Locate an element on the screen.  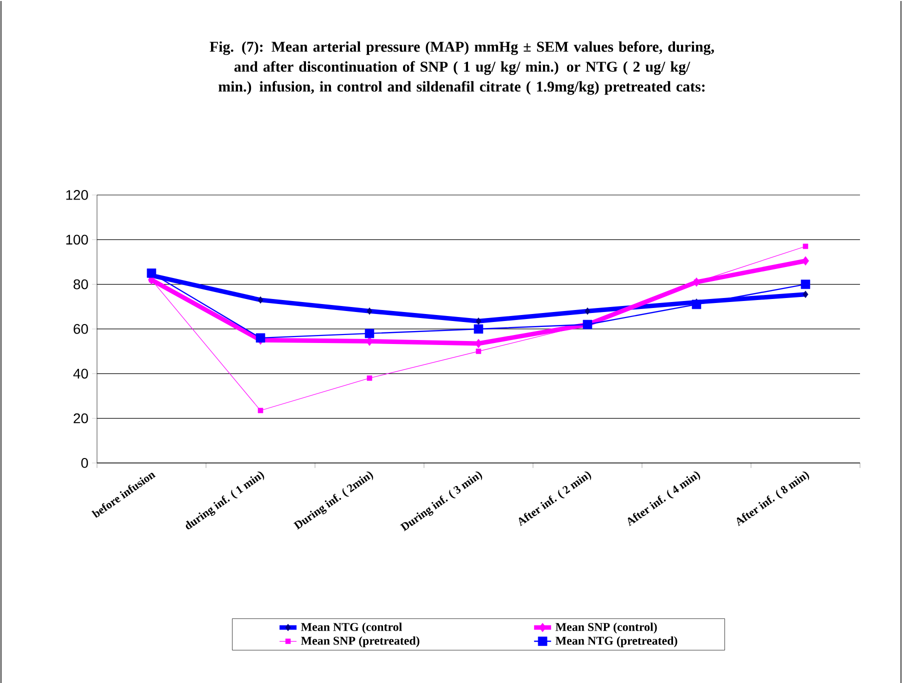
x-tick-label: After inf. ( 2 min) is located at coordinates (555, 499).